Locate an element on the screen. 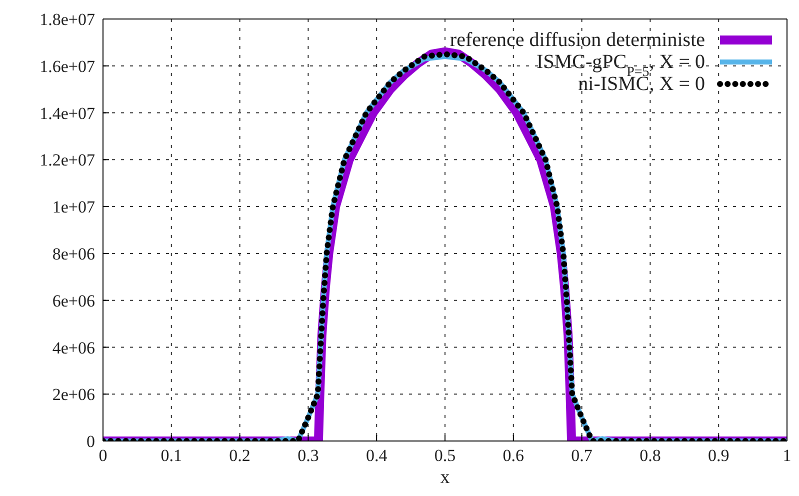 This screenshot has height=496, width=799. x-tick-label: 0.1 is located at coordinates (171, 456).